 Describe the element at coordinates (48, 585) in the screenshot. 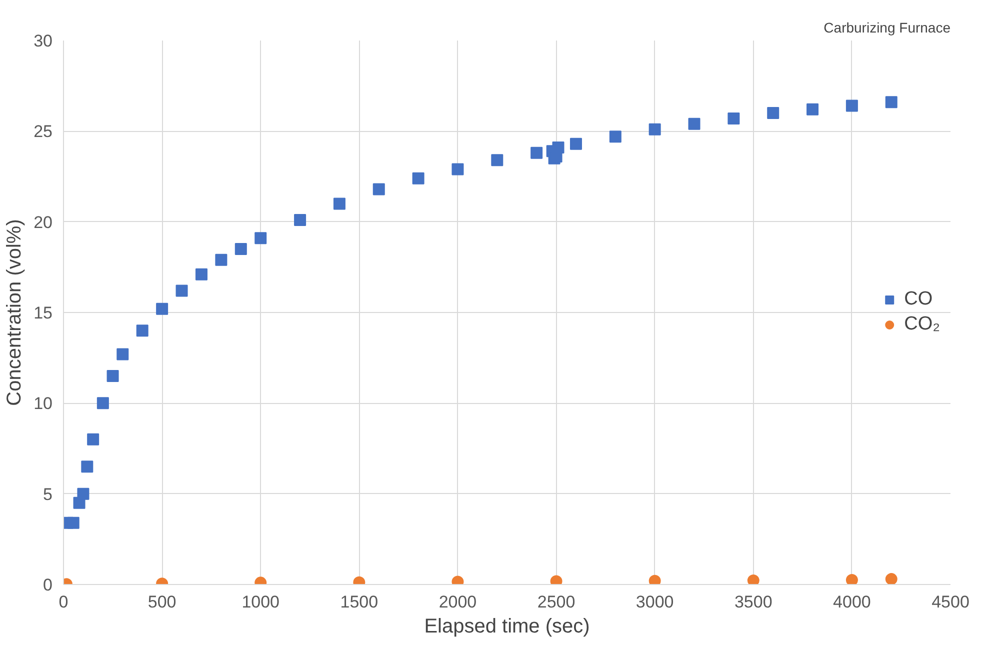

I see `y-tick-label: 0` at that location.